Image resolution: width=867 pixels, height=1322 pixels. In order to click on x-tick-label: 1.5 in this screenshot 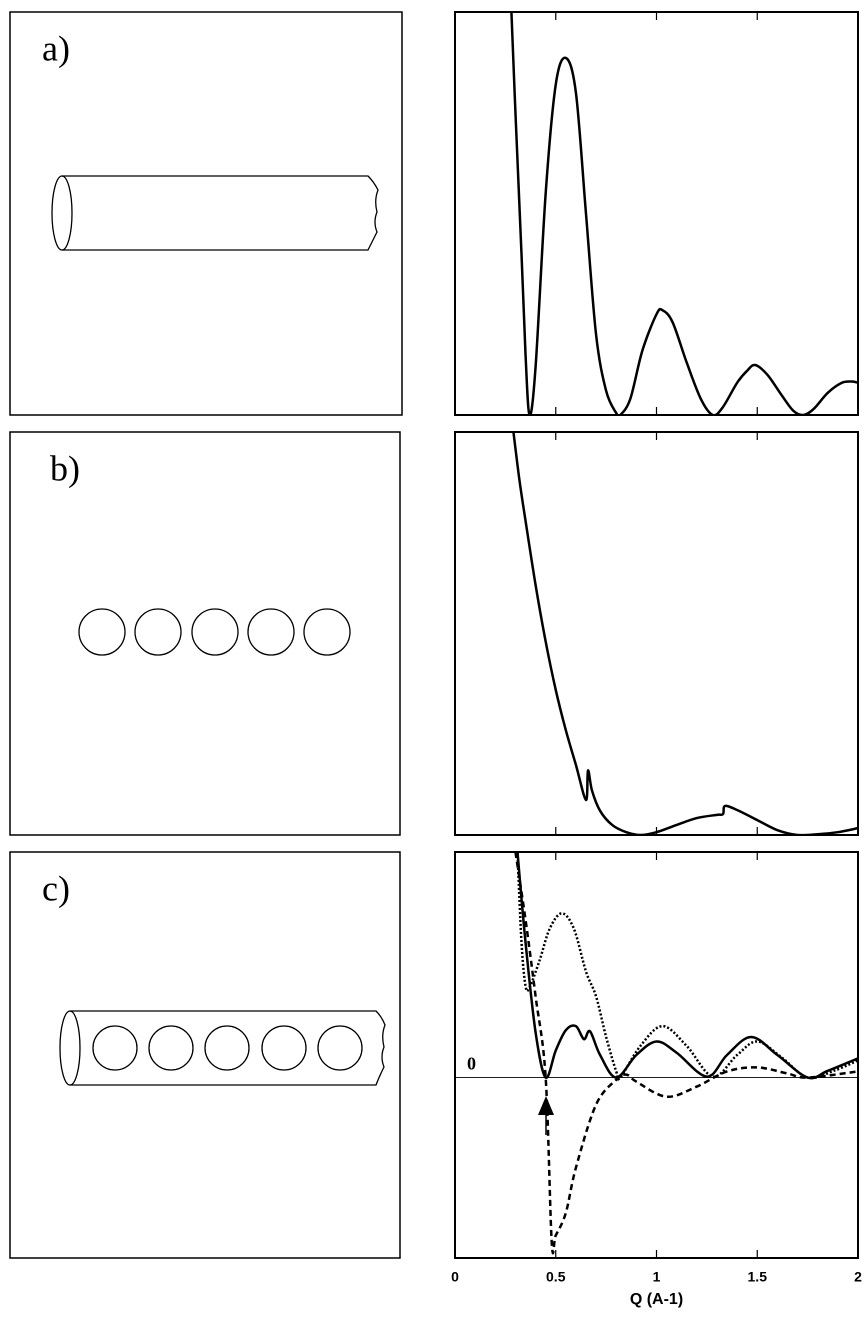, I will do `click(758, 1277)`.